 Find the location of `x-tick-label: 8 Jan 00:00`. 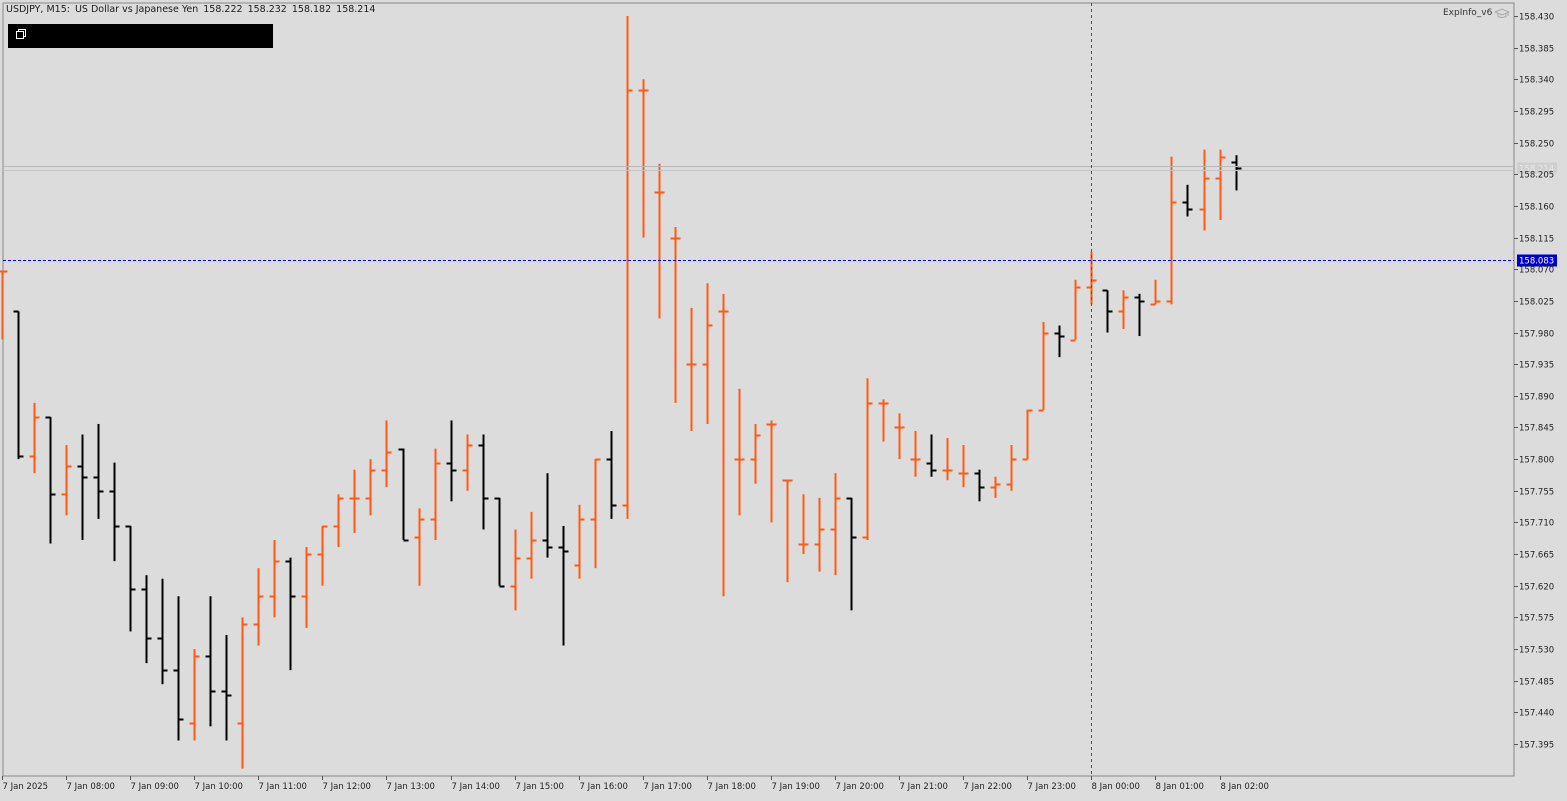

x-tick-label: 8 Jan 00:00 is located at coordinates (1116, 787).